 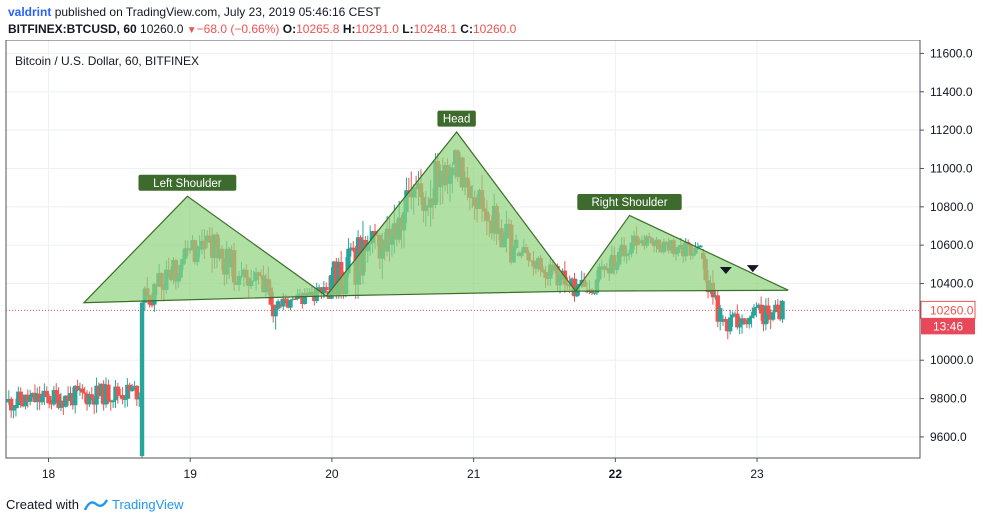 What do you see at coordinates (49, 474) in the screenshot?
I see `time-tick-label: 18` at bounding box center [49, 474].